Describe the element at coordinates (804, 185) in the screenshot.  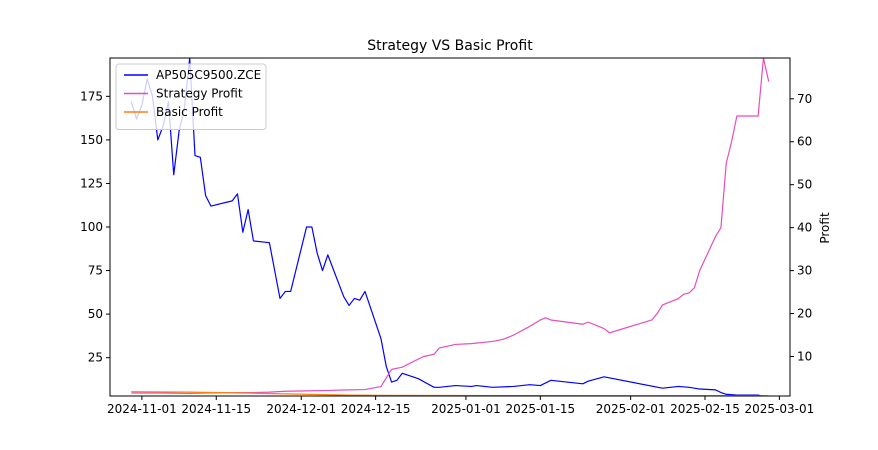
I see `y-right-tick-label: 50` at that location.